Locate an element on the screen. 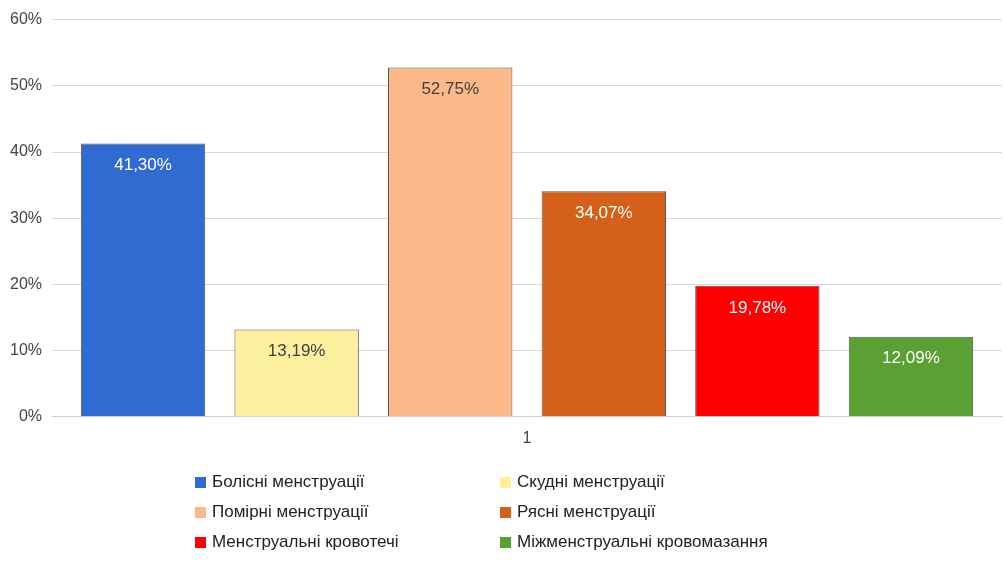 The height and width of the screenshot is (566, 1006). data-label: 34,07% is located at coordinates (603, 212).